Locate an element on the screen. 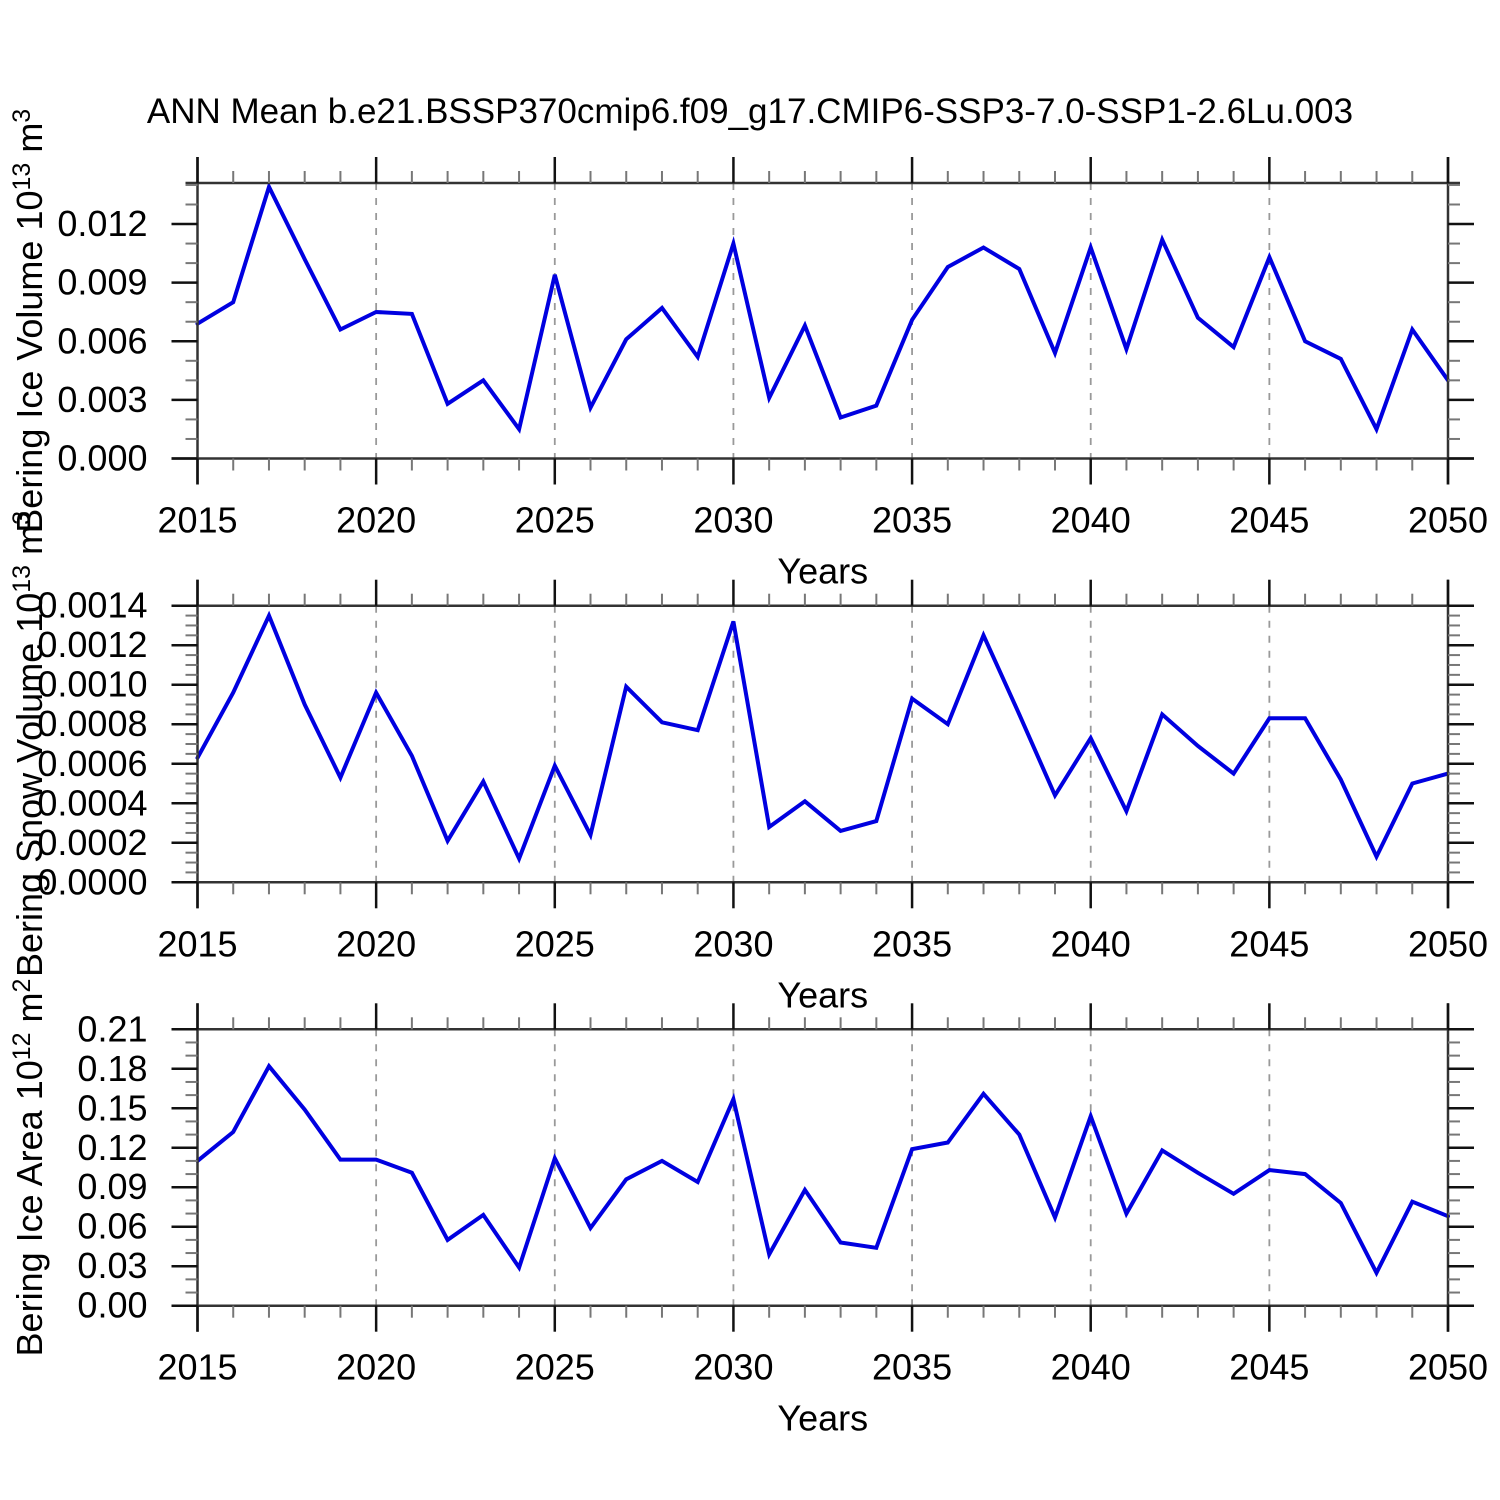 This screenshot has width=1500, height=1500. y-tick-label: 0.15 is located at coordinates (112, 1107).